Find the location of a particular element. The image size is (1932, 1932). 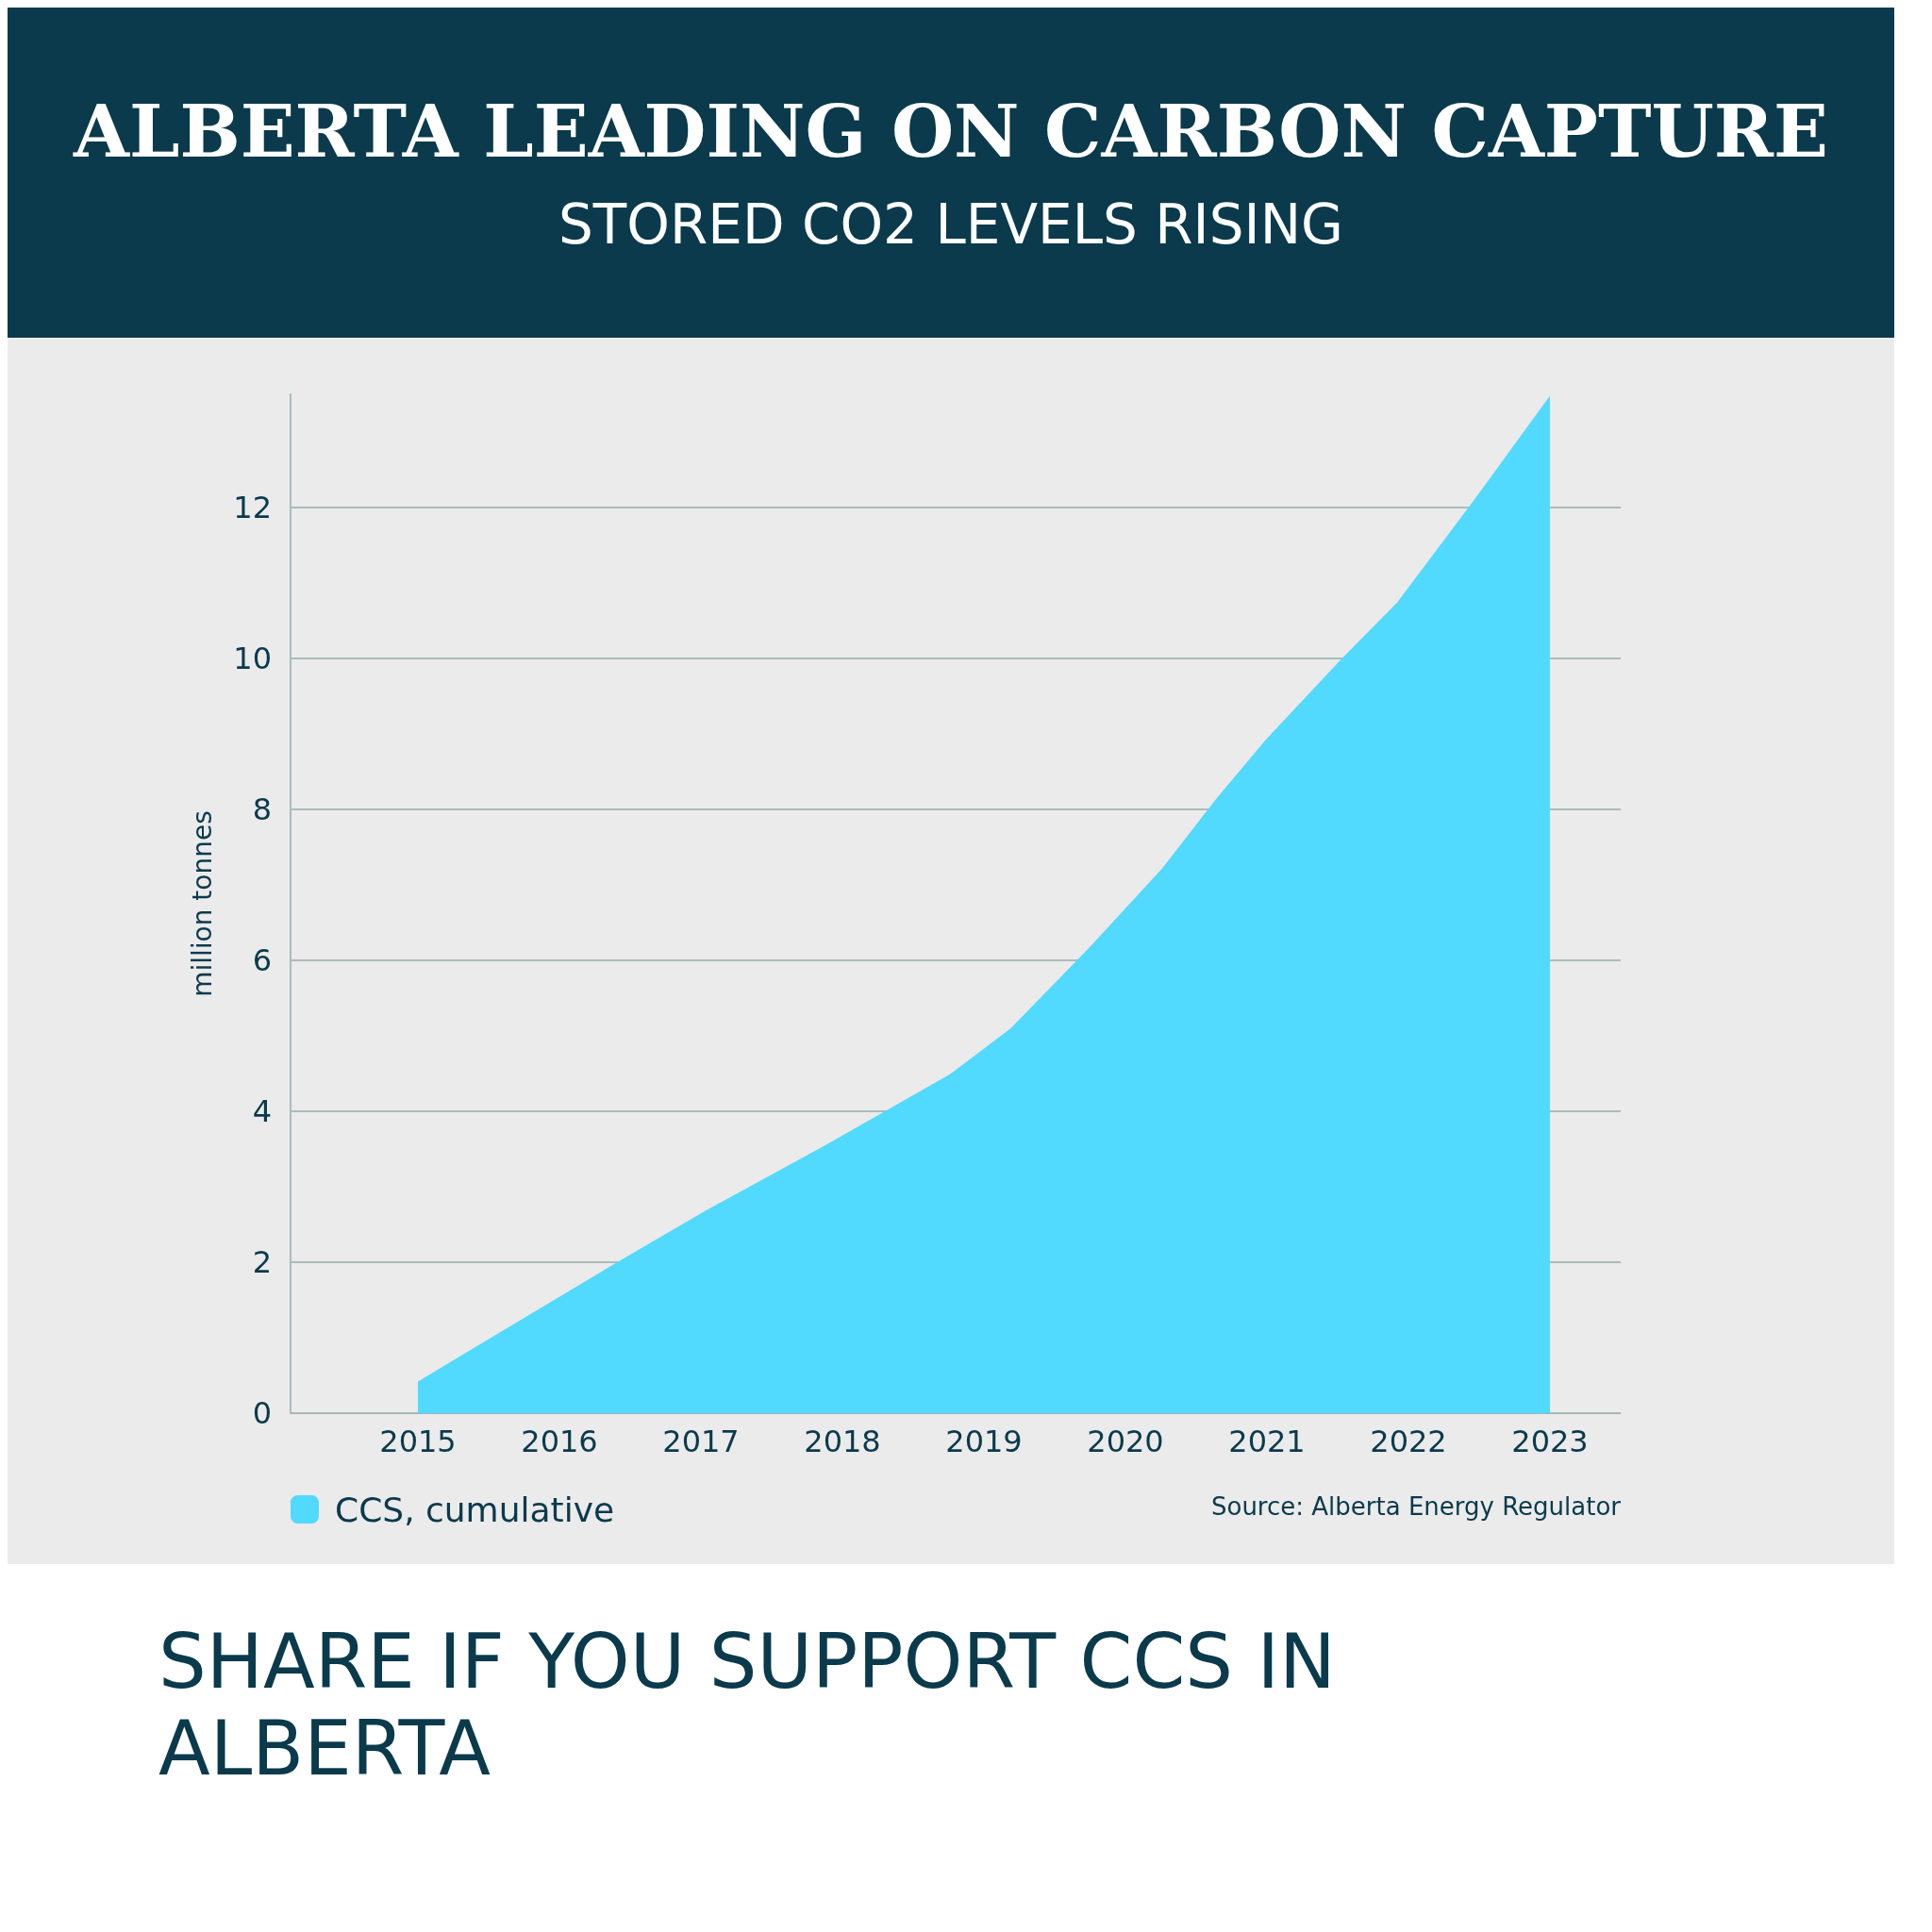

y-tick-label: 0 is located at coordinates (262, 1413).